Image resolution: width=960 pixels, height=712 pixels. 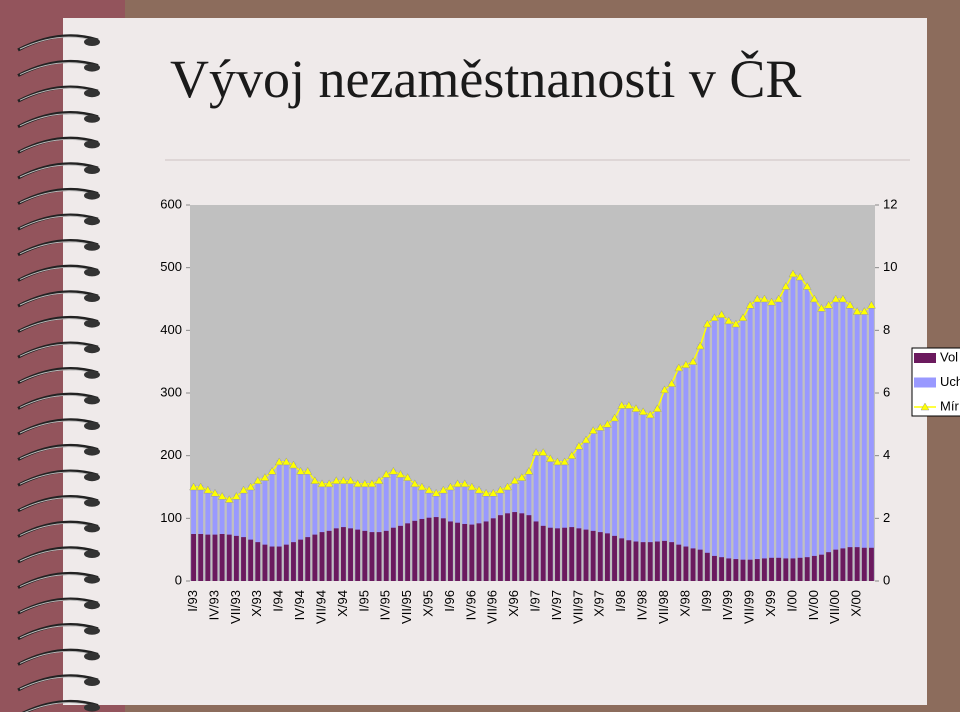 What do you see at coordinates (749, 607) in the screenshot?
I see `x-tick-label: VII/99` at bounding box center [749, 607].